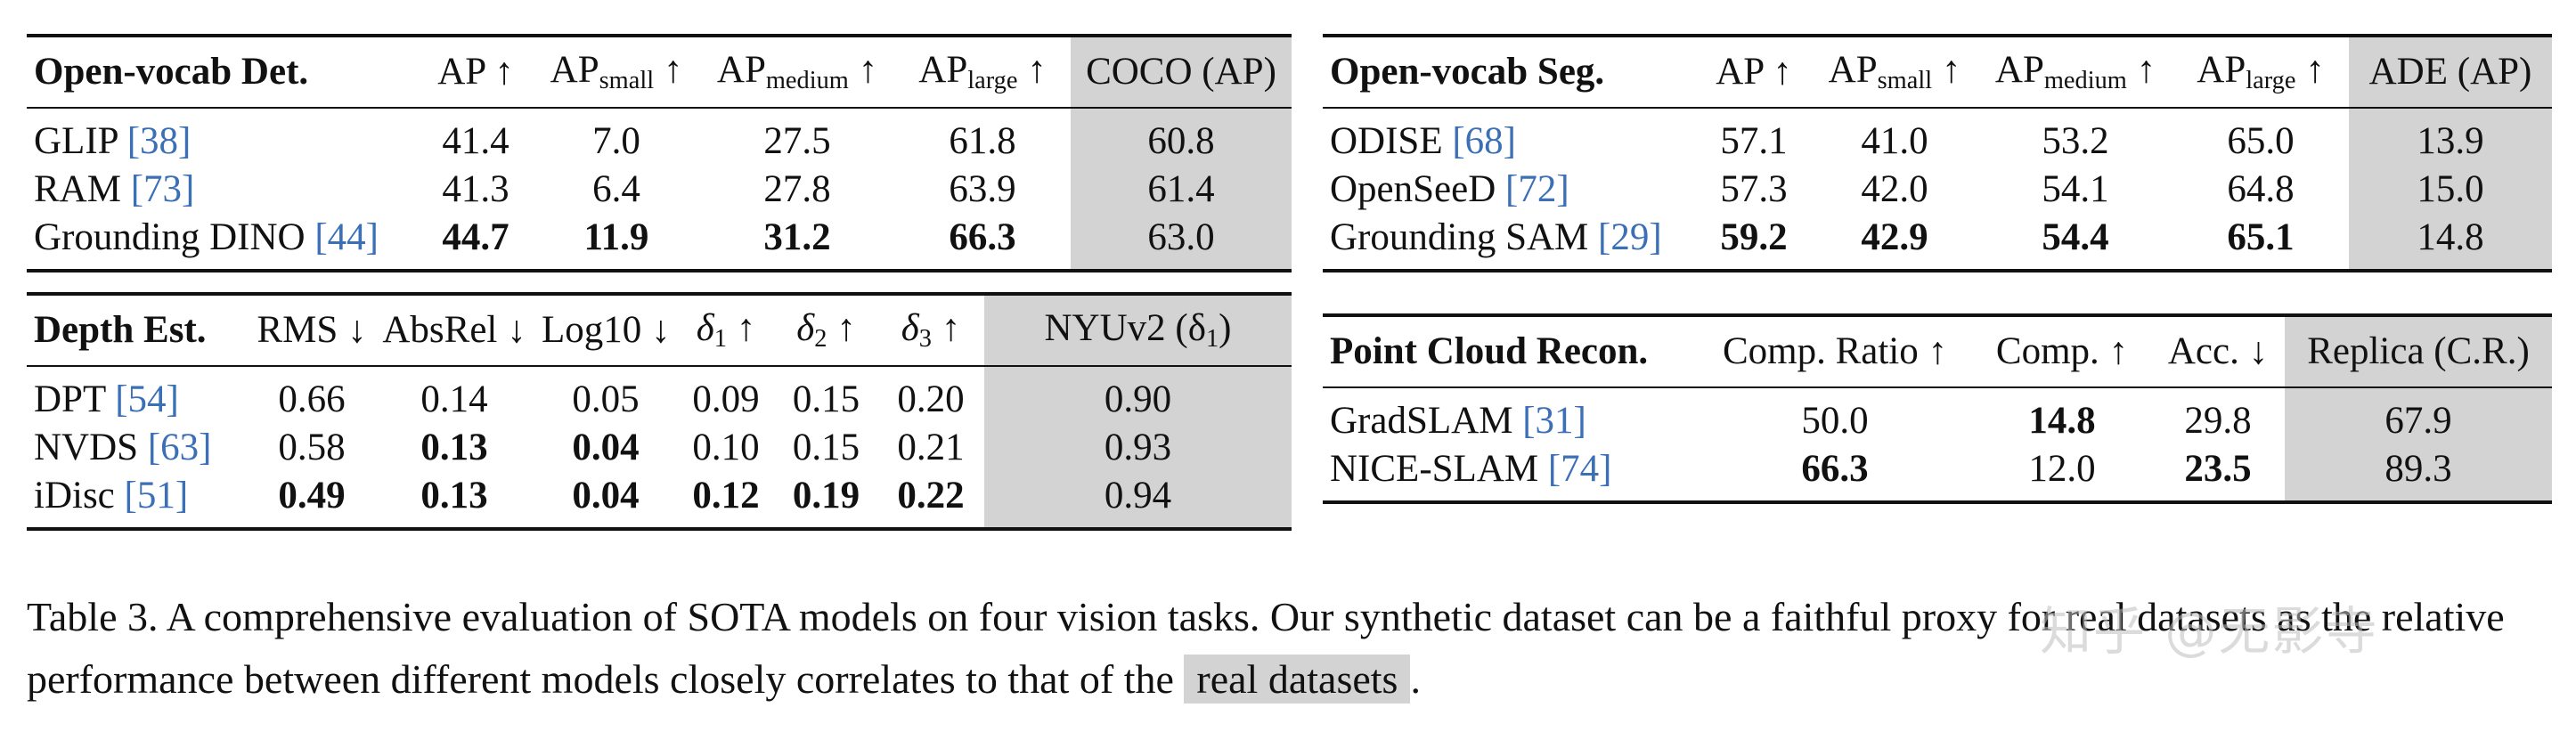 The image size is (2576, 732). I want to click on column-header: Comp. ↑, so click(2062, 351).